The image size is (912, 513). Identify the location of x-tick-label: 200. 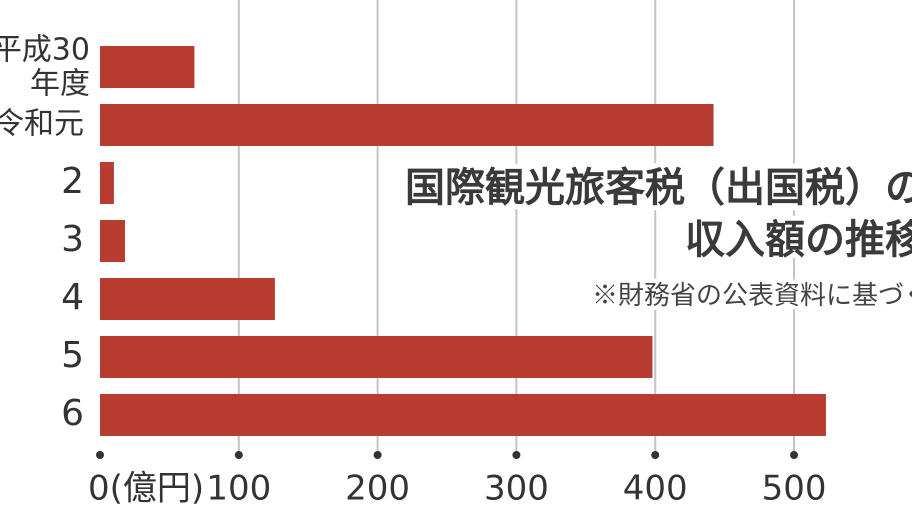
(377, 489).